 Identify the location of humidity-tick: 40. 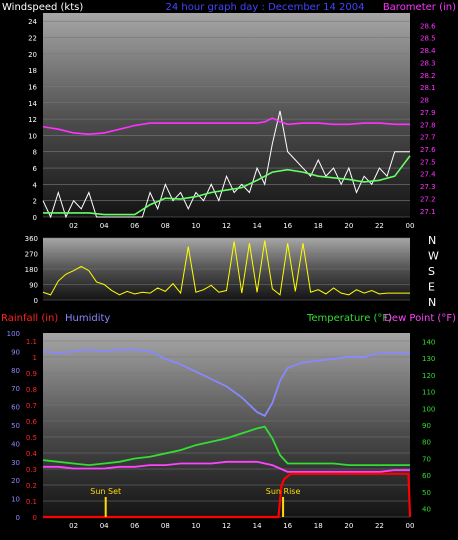
(15, 444).